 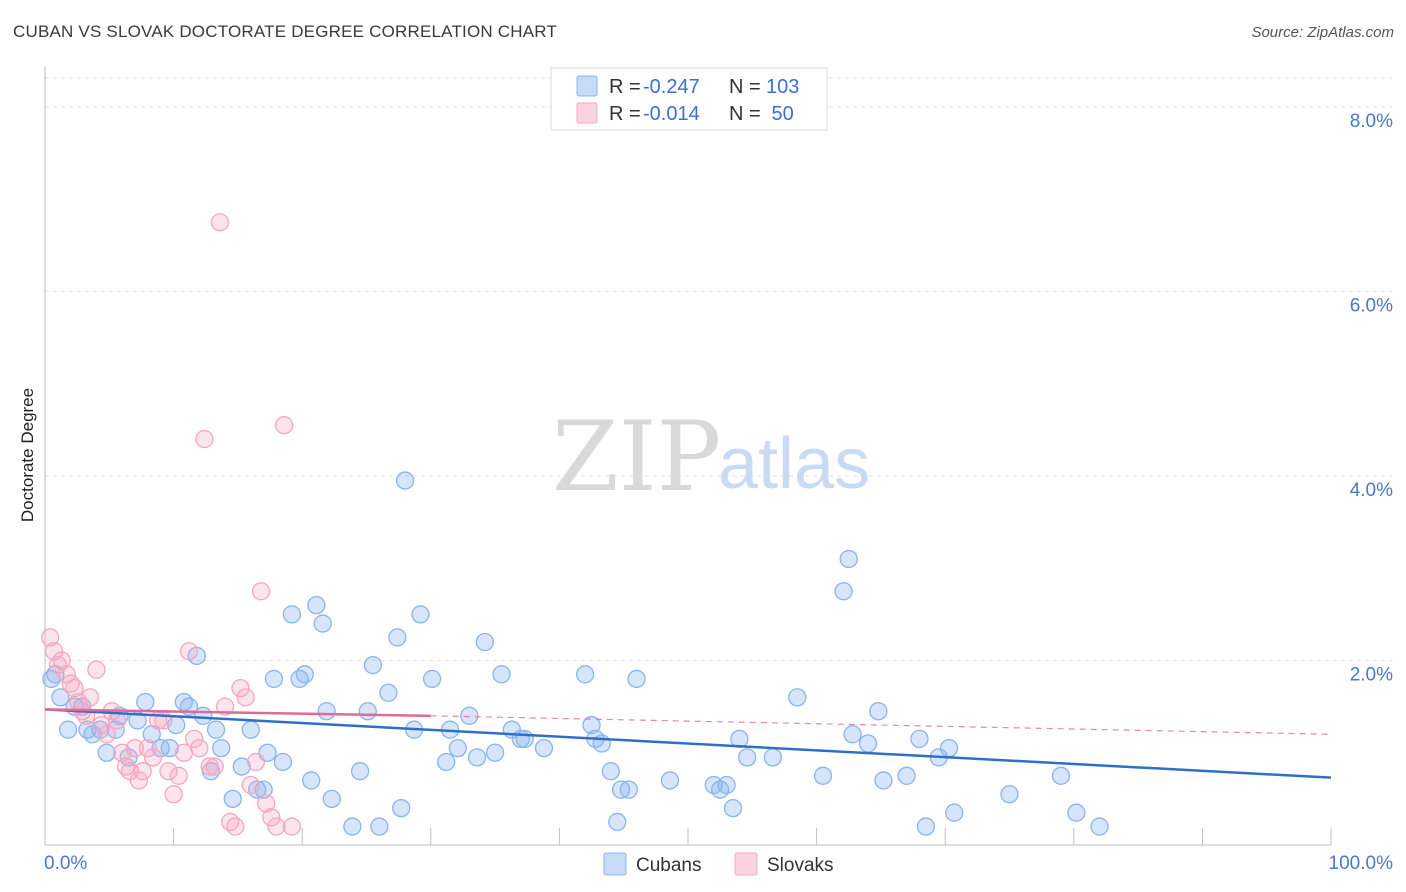 I want to click on legend-n-value-2: 50, so click(x=780, y=114).